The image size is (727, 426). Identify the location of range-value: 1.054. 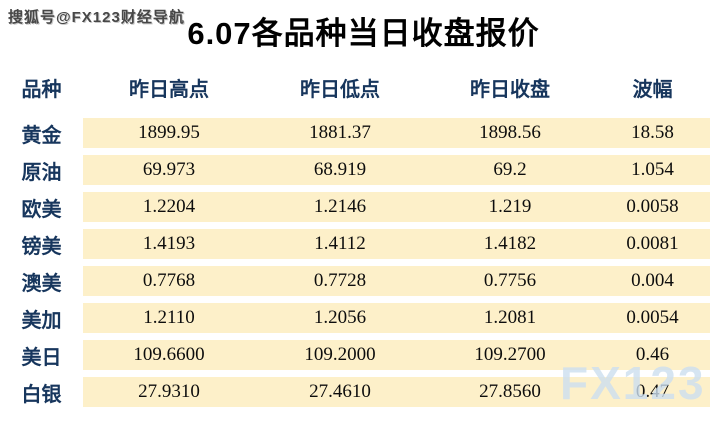
(652, 170).